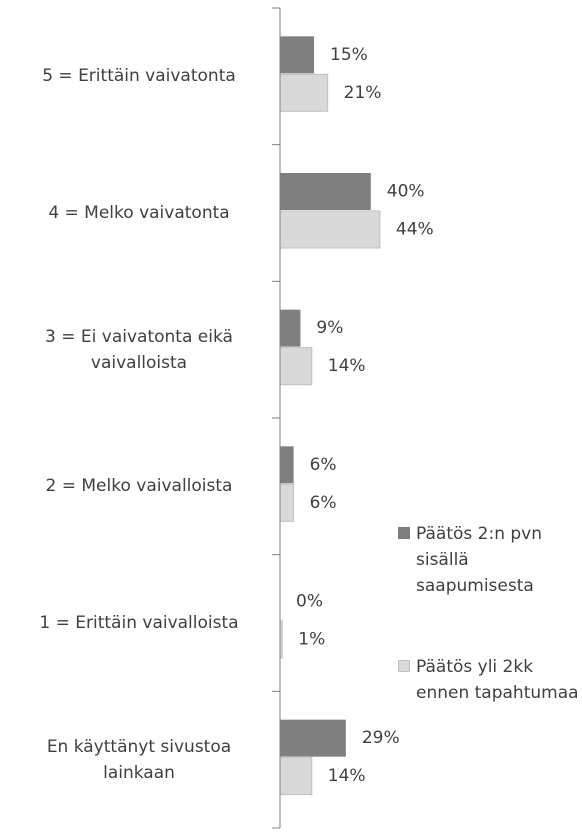  Describe the element at coordinates (139, 623) in the screenshot. I see `category-label: 1 = Erittäin vaivalloista` at that location.